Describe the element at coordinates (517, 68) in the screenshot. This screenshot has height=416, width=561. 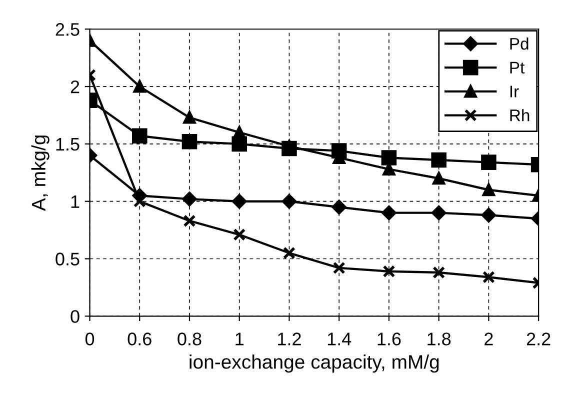
I see `legend-label: Pt` at that location.